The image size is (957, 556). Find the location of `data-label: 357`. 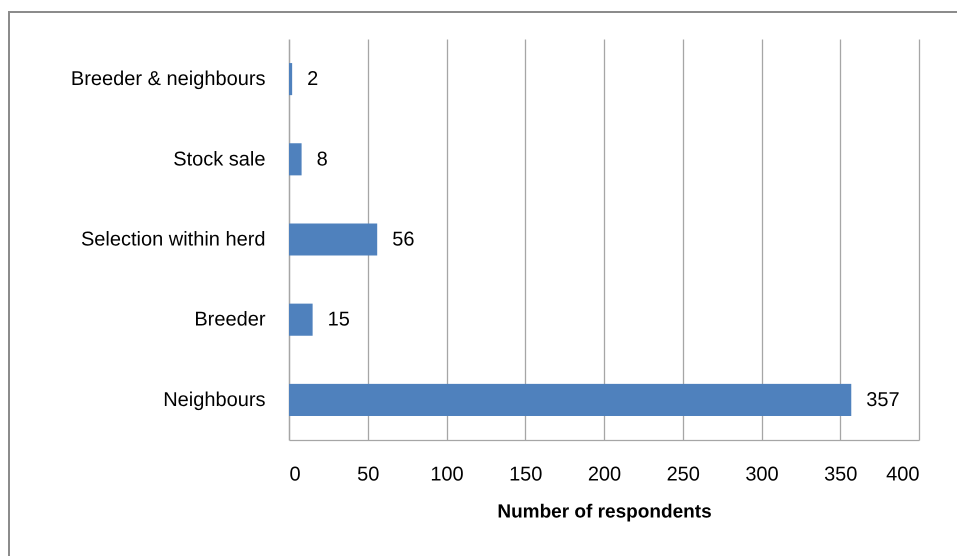

data-label: 357 is located at coordinates (883, 399).